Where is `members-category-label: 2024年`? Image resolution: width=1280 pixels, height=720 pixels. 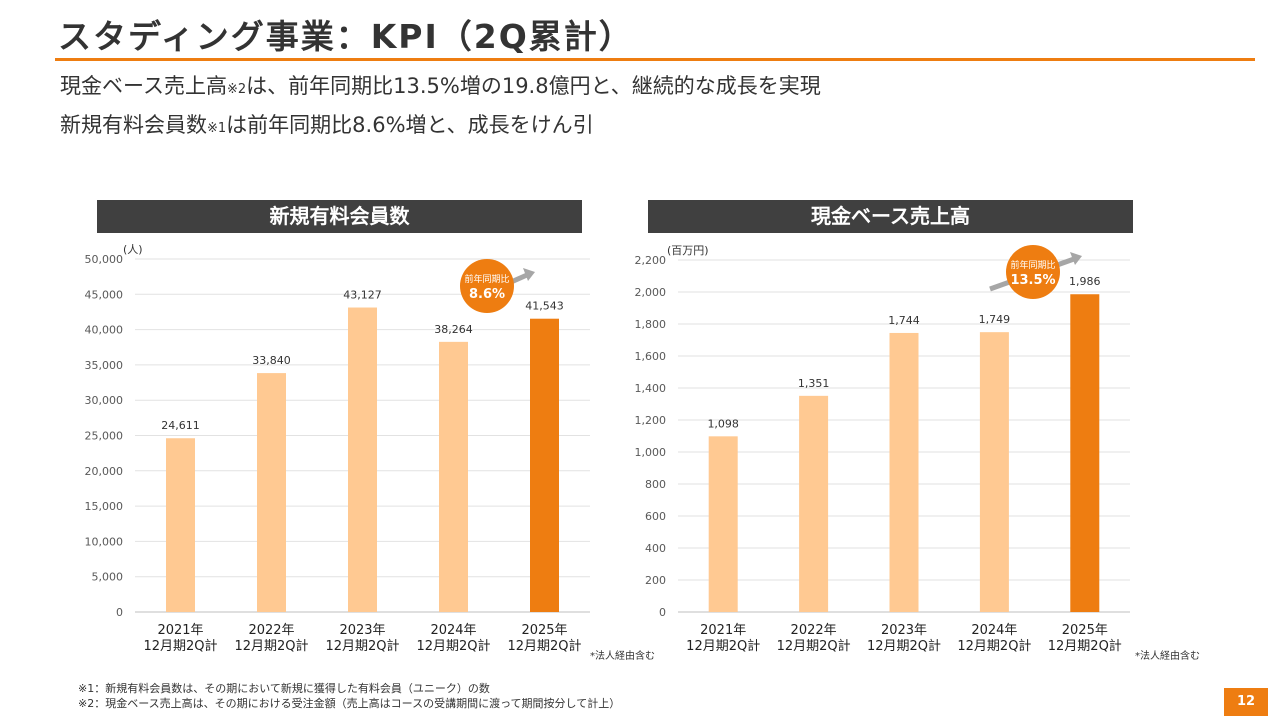 members-category-label: 2024年 is located at coordinates (453, 630).